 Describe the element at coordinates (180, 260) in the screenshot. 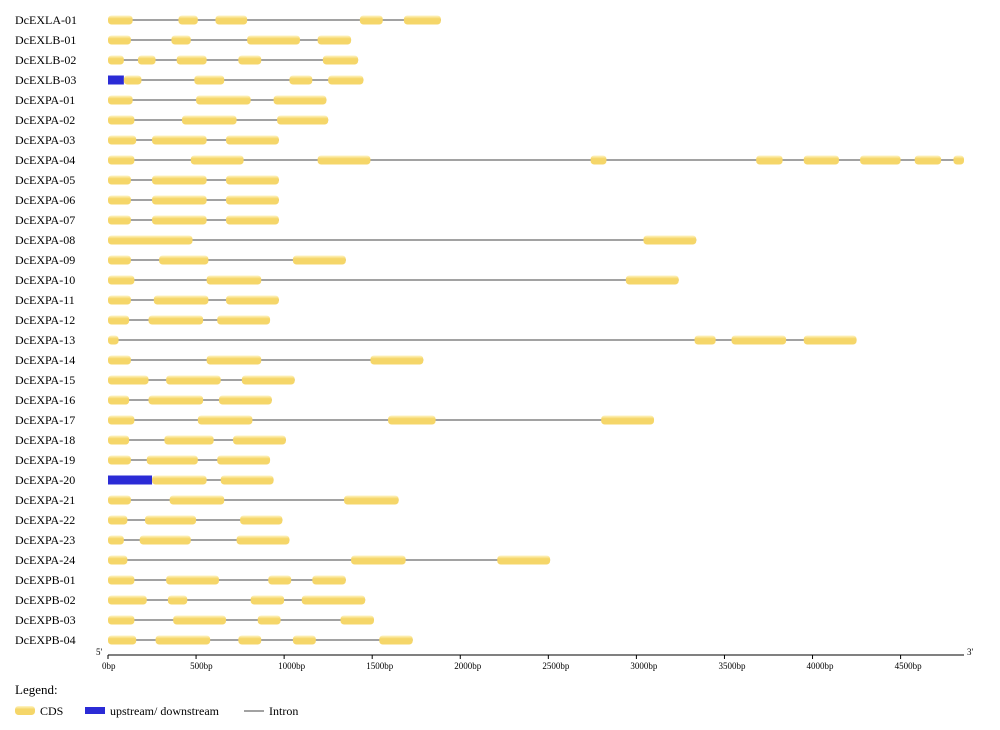

I see `gene-row: DcEXPA-09` at that location.